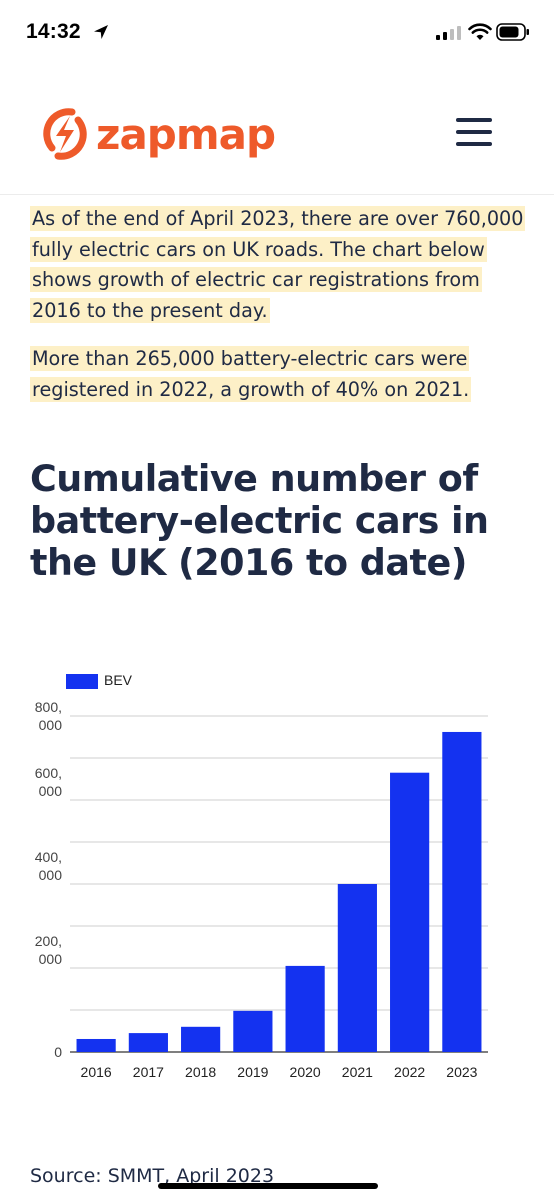 The height and width of the screenshot is (1200, 554). I want to click on logo-text: zapmap, so click(186, 134).